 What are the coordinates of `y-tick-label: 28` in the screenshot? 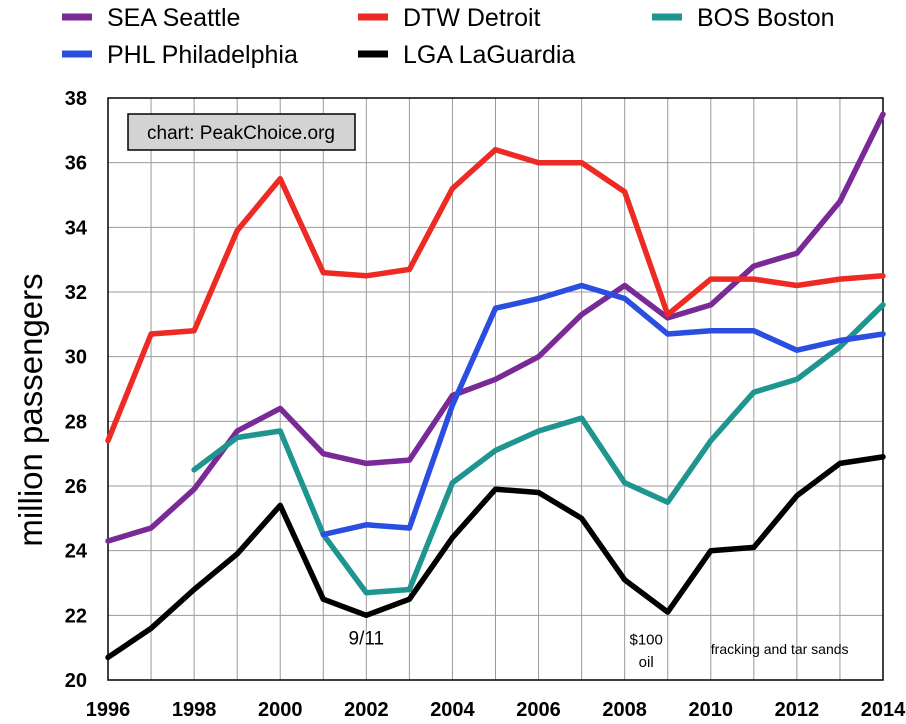 It's located at (76, 422).